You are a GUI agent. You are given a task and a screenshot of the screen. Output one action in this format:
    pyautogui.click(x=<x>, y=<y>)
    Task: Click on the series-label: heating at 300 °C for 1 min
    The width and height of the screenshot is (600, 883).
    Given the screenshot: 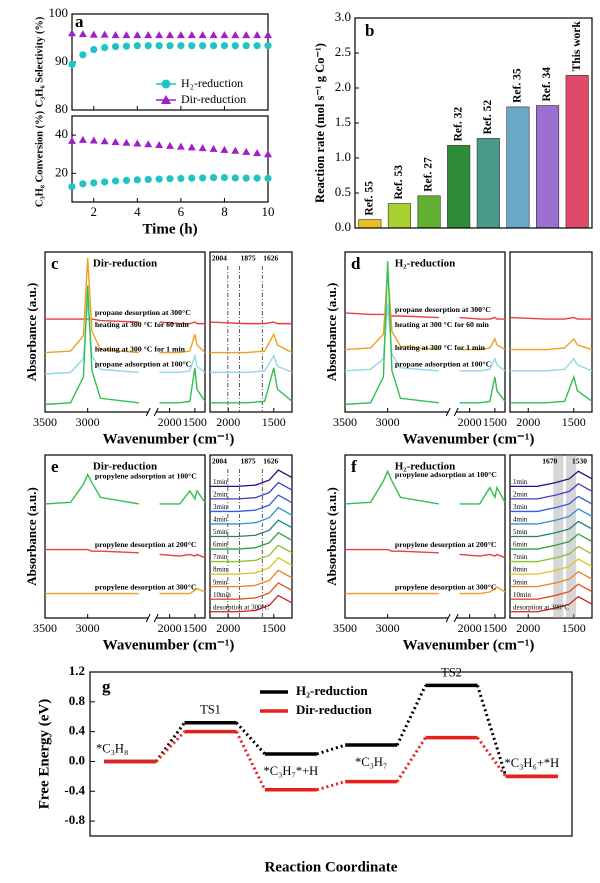 What is the action you would take?
    pyautogui.click(x=140, y=348)
    